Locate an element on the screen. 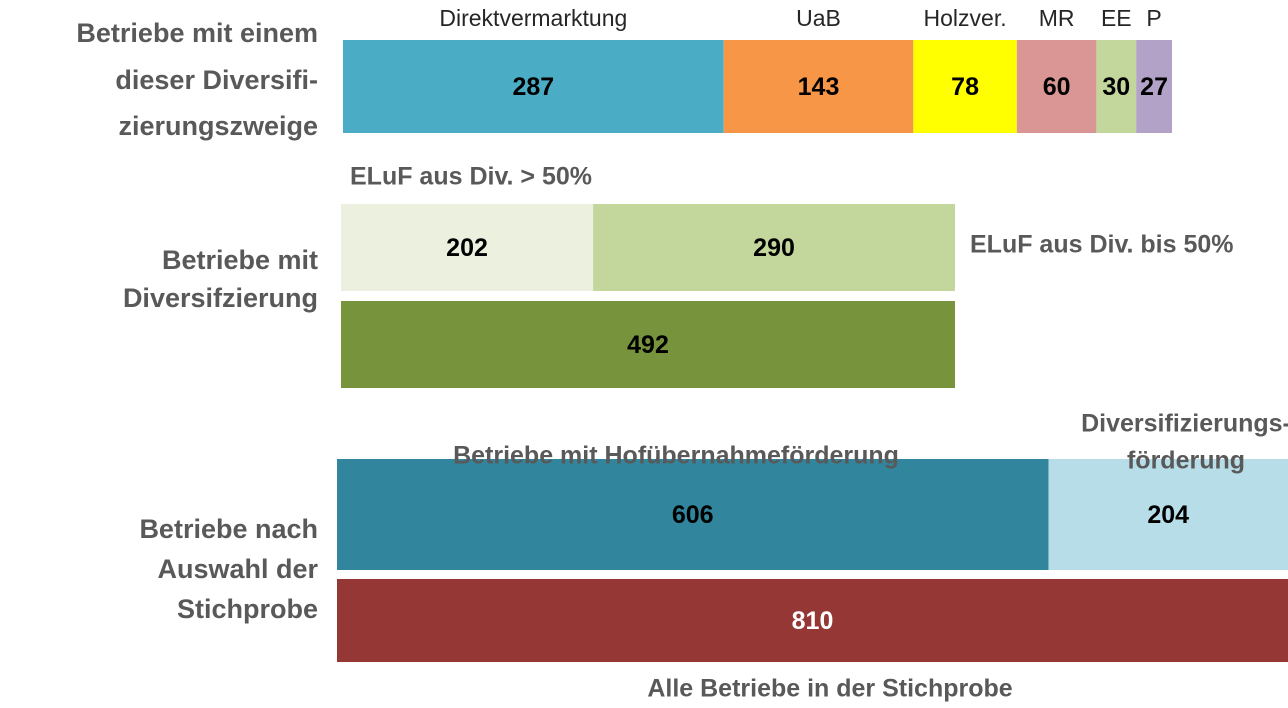  segment-name: Direktvermarktung is located at coordinates (533, 18).